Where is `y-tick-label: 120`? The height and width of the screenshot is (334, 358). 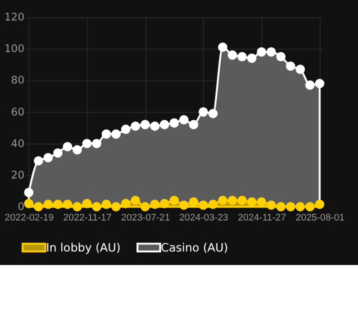 y-tick-label: 120 is located at coordinates (14, 18).